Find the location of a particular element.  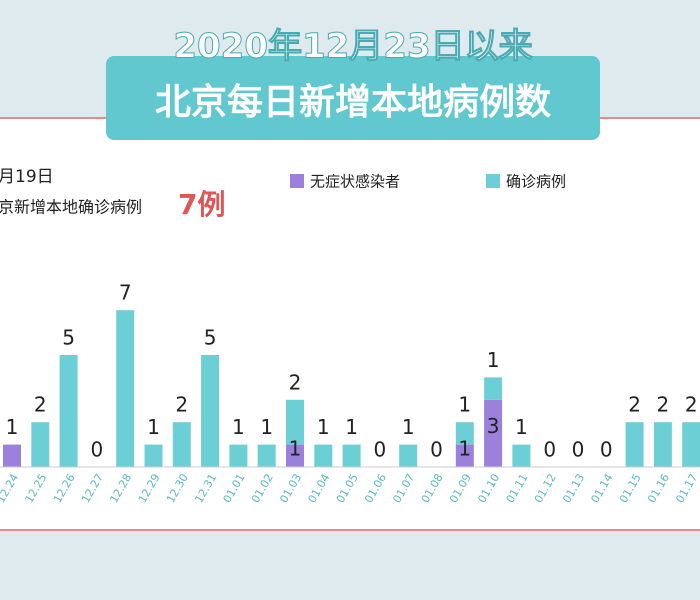

note-text: 京新增本地确诊病例 is located at coordinates (71, 207).